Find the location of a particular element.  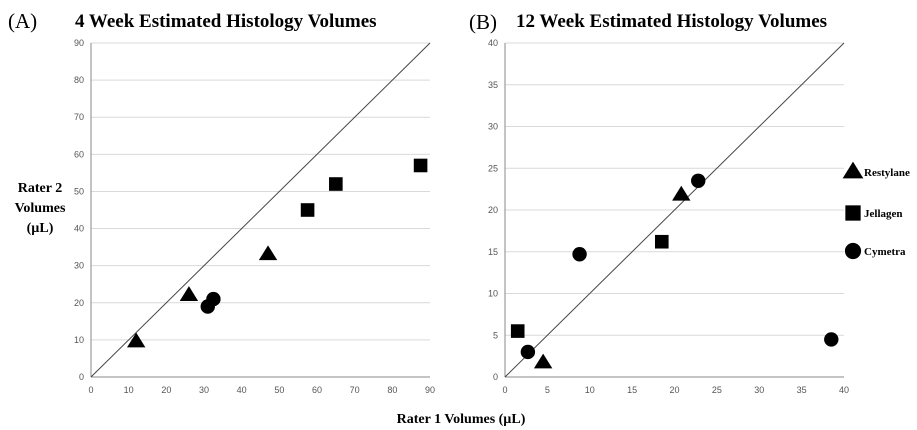

y-tick-label: 80 is located at coordinates (79, 80).